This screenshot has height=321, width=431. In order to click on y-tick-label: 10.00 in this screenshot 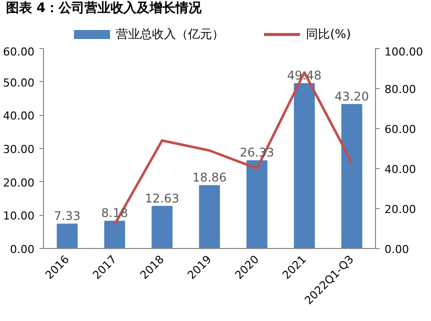, I will do `click(19, 216)`.